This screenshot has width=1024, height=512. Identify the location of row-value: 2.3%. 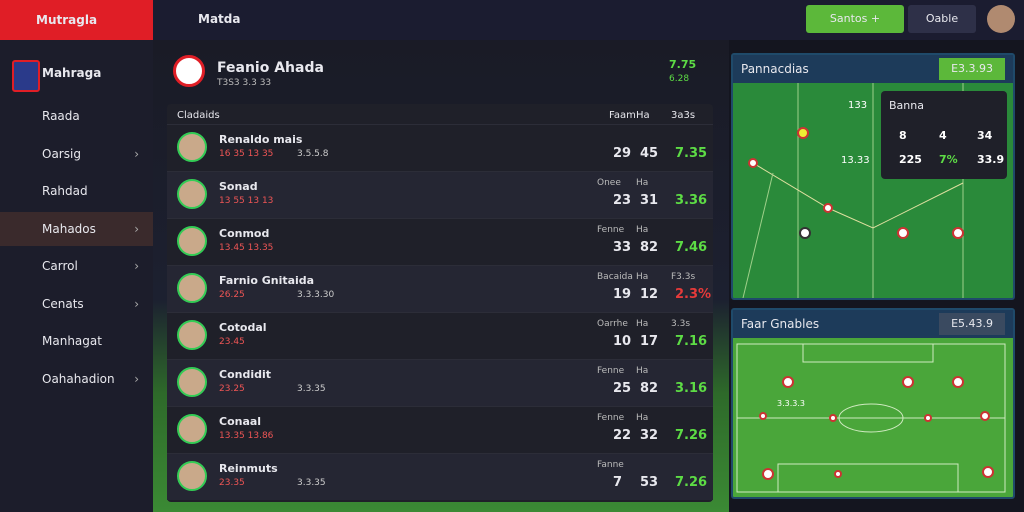
(693, 294).